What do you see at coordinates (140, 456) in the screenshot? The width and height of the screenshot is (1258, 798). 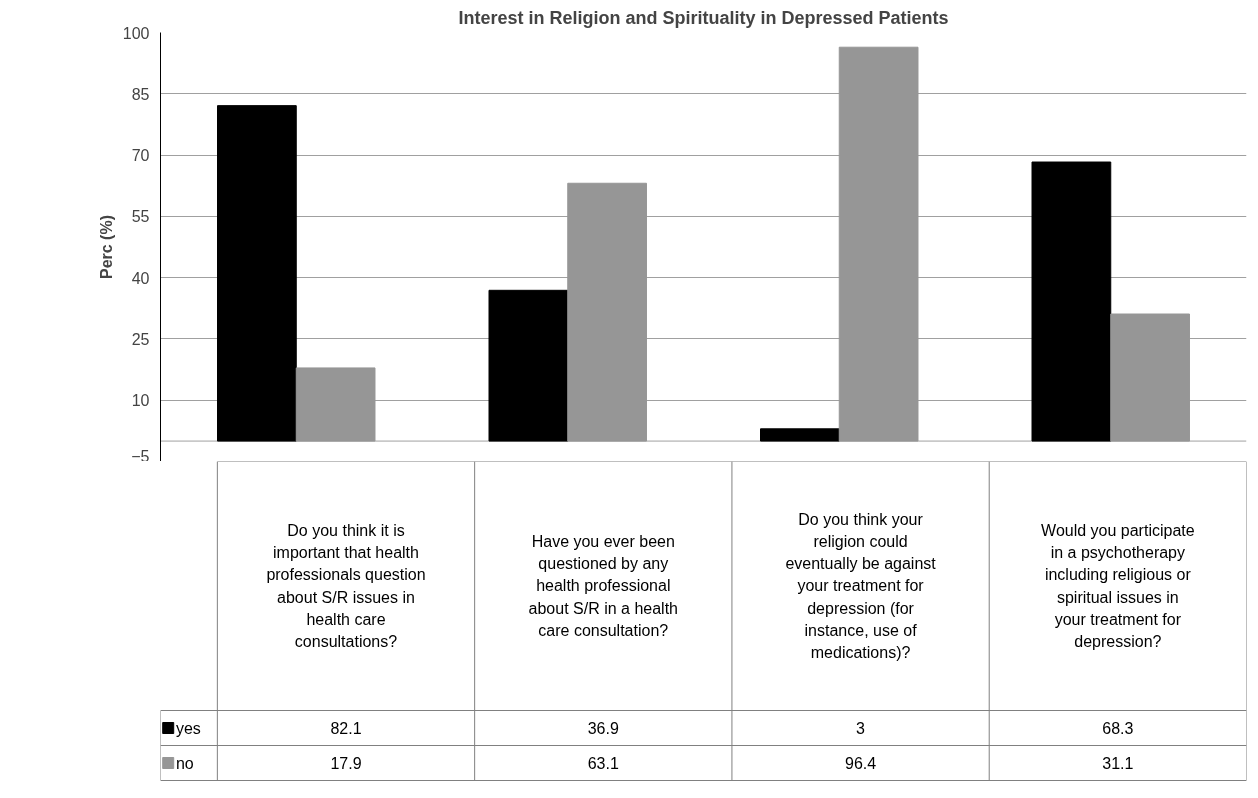 I see `y-tick-label: −5` at bounding box center [140, 456].